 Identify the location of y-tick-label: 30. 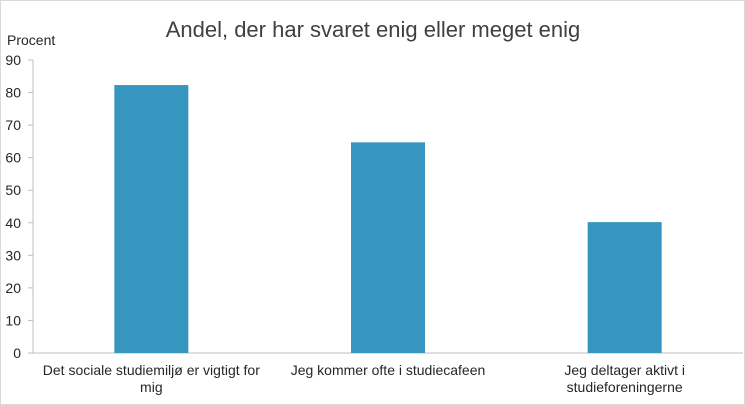
(13, 255).